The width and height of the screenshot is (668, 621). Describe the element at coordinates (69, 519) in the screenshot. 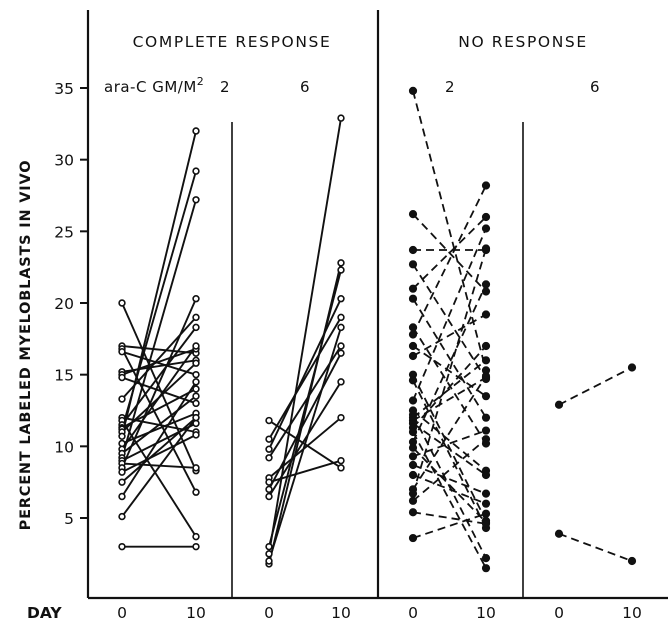

I see `y-tick-label: 5` at that location.